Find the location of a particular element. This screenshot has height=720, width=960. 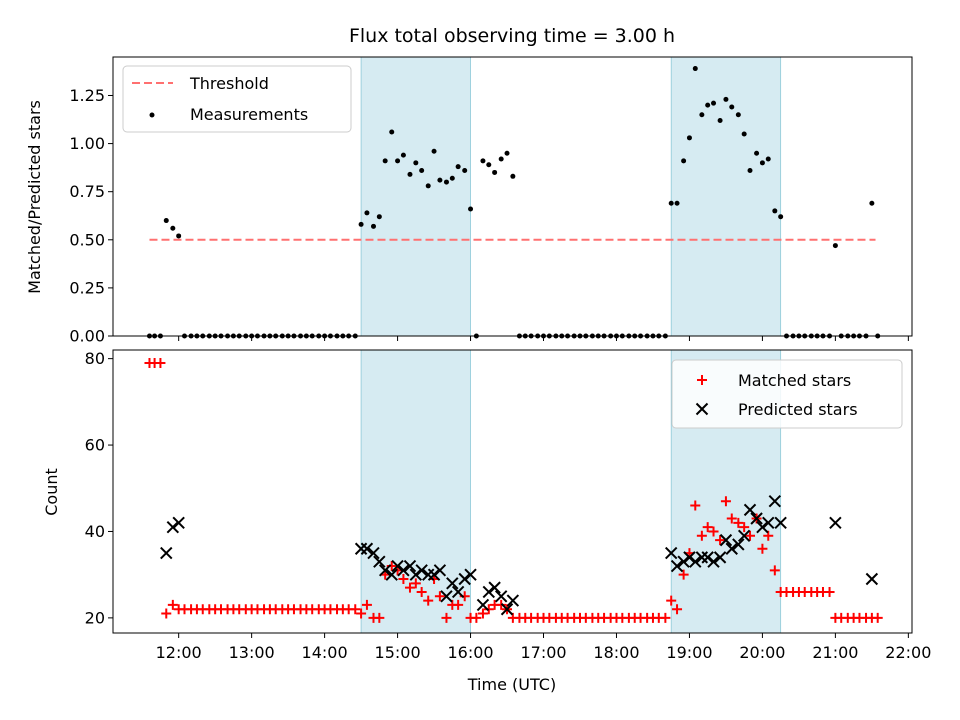

legend-threshold-label: Threshold is located at coordinates (229, 83).